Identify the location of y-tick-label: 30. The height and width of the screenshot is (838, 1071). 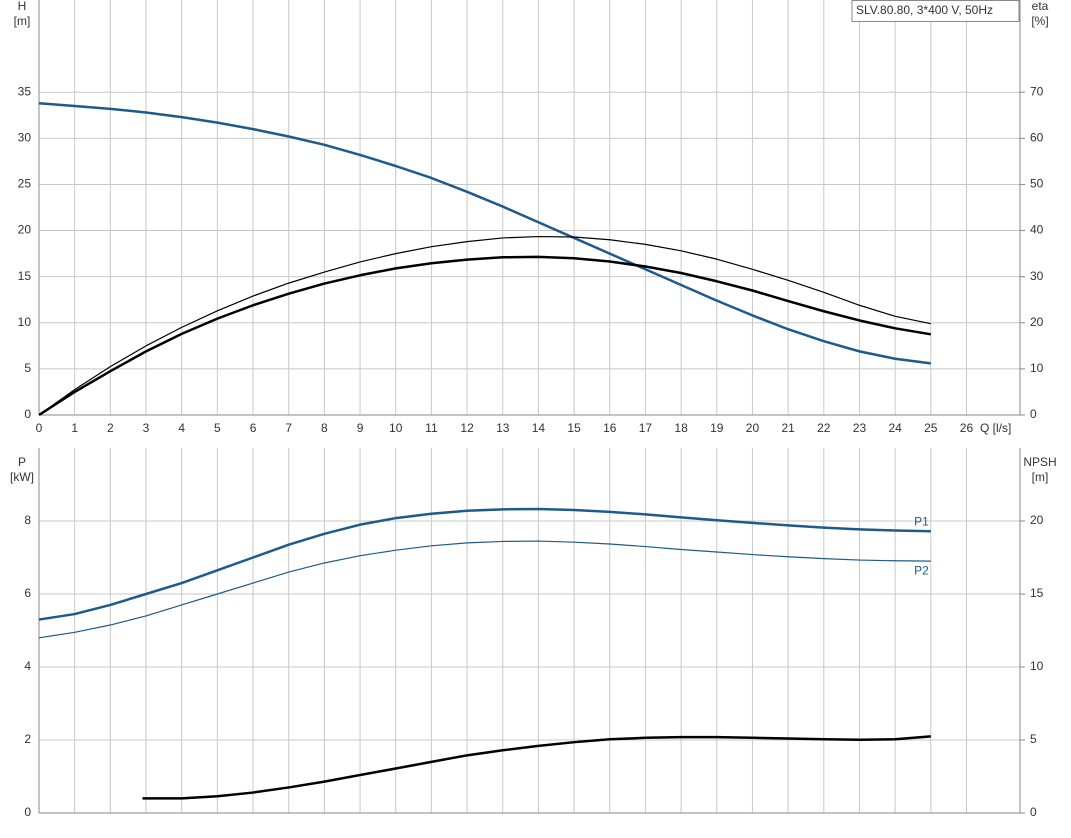
(25, 138).